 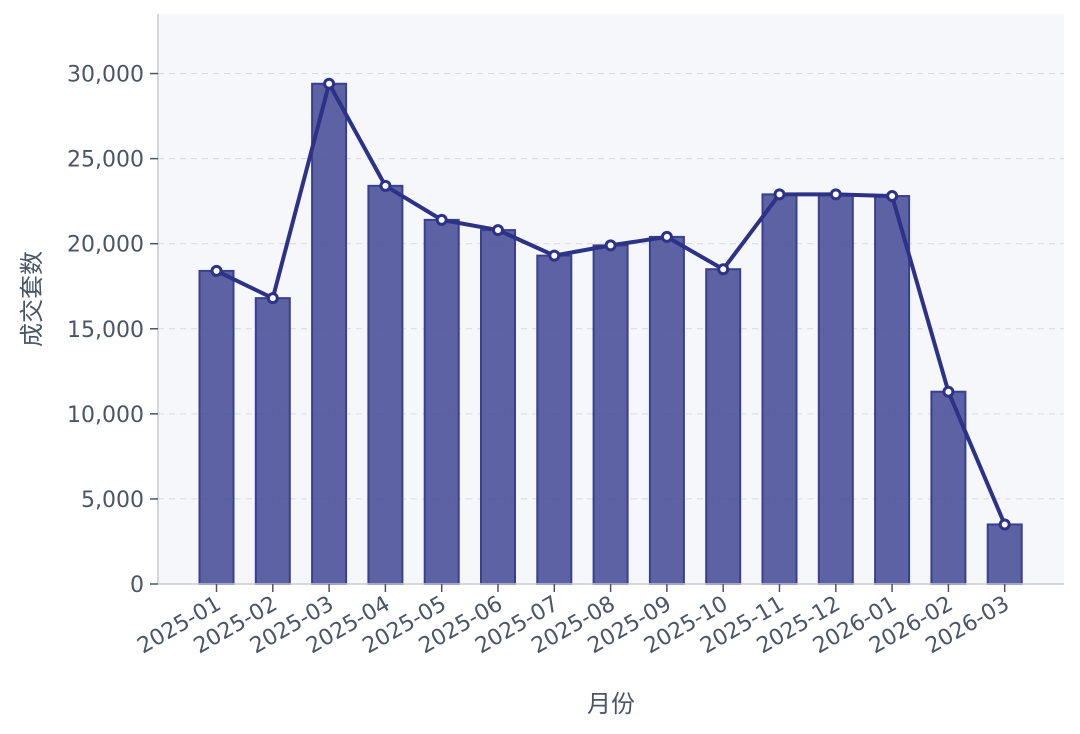 I want to click on y-tick-label: 30,000, so click(x=105, y=75).